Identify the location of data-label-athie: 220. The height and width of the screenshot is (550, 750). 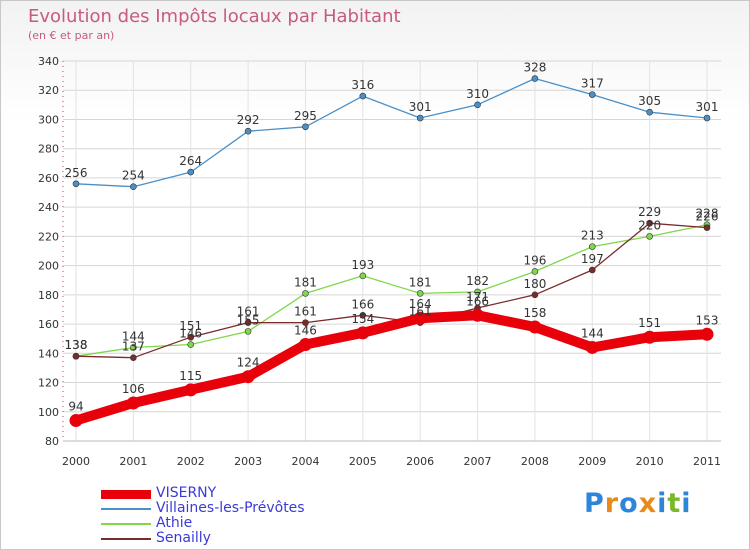
(649, 225).